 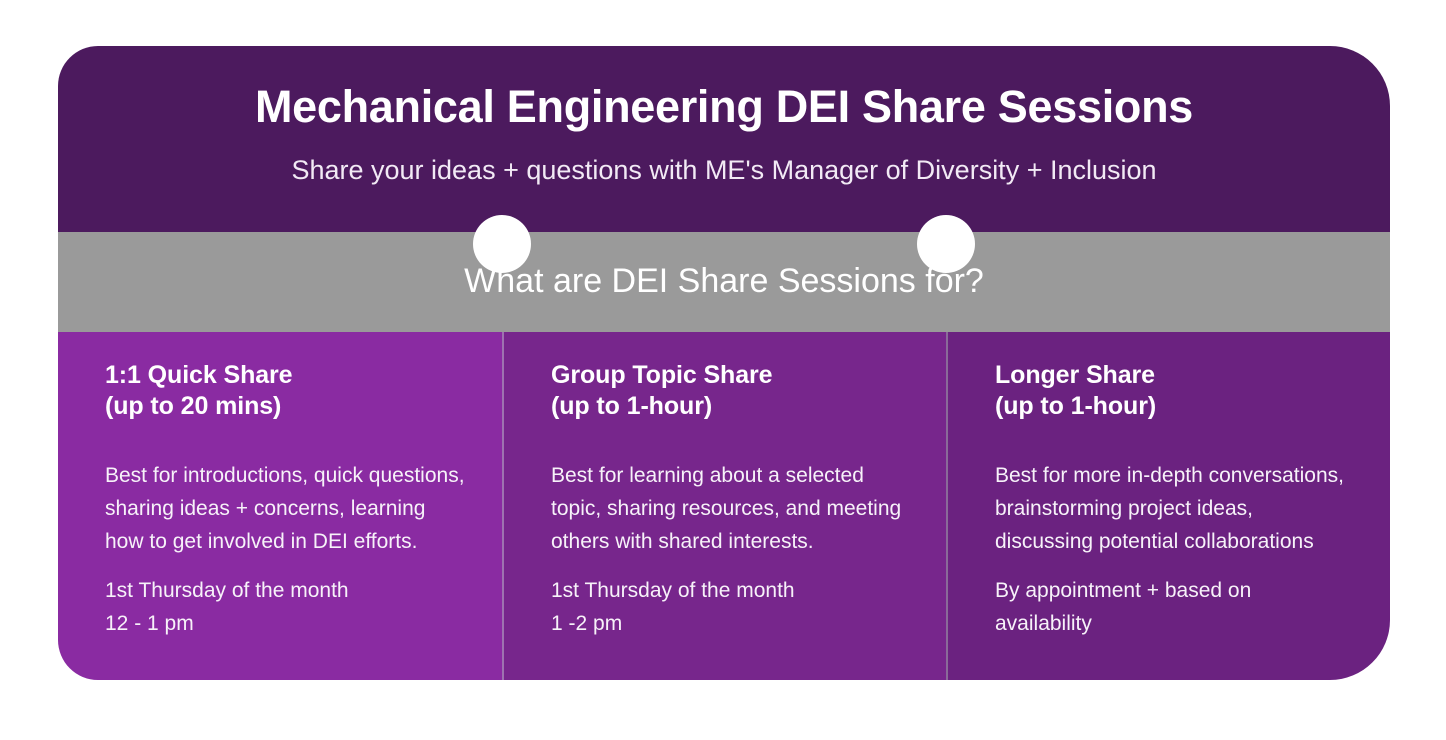 I want to click on session-card-title-line-1: 1:1 Quick Share, so click(x=199, y=375).